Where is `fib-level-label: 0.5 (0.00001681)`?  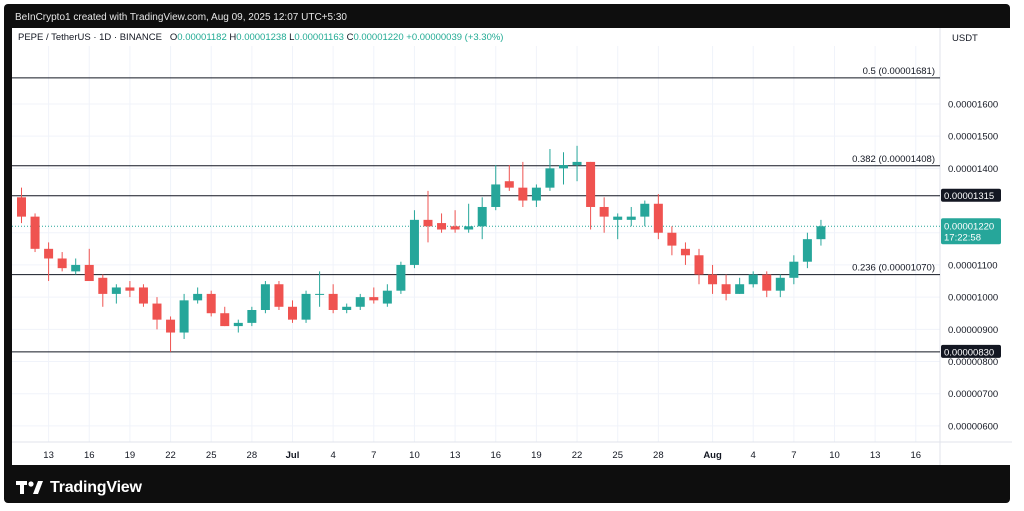 fib-level-label: 0.5 (0.00001681) is located at coordinates (899, 71).